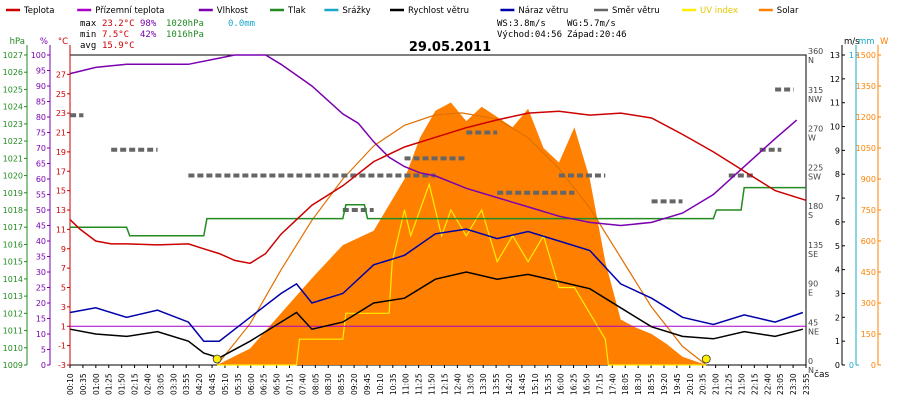 Image resolution: width=900 pixels, height=400 pixels. I want to click on temperature-axis-unit: °C, so click(63, 42).